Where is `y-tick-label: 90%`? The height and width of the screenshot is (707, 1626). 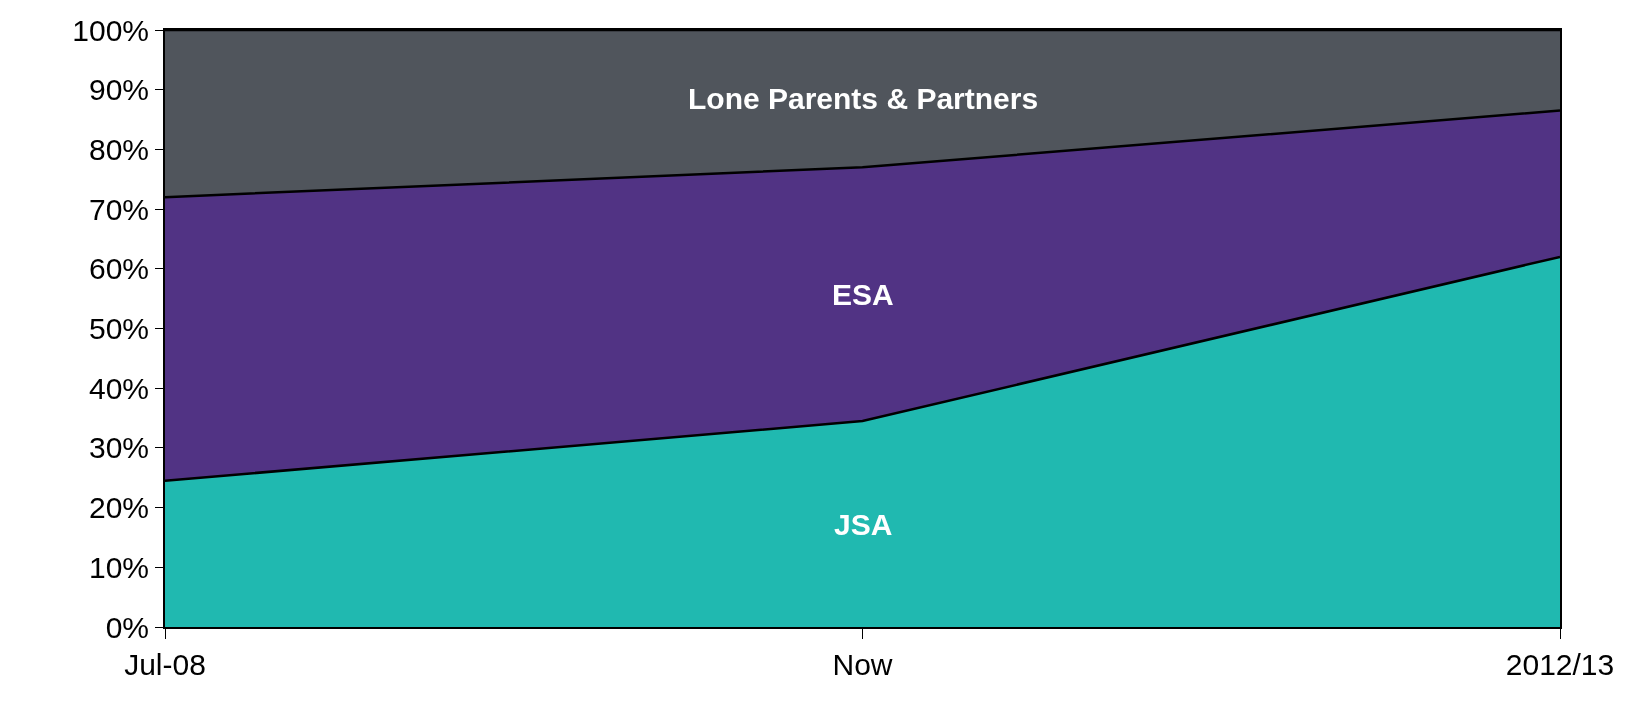 y-tick-label: 90% is located at coordinates (118, 90).